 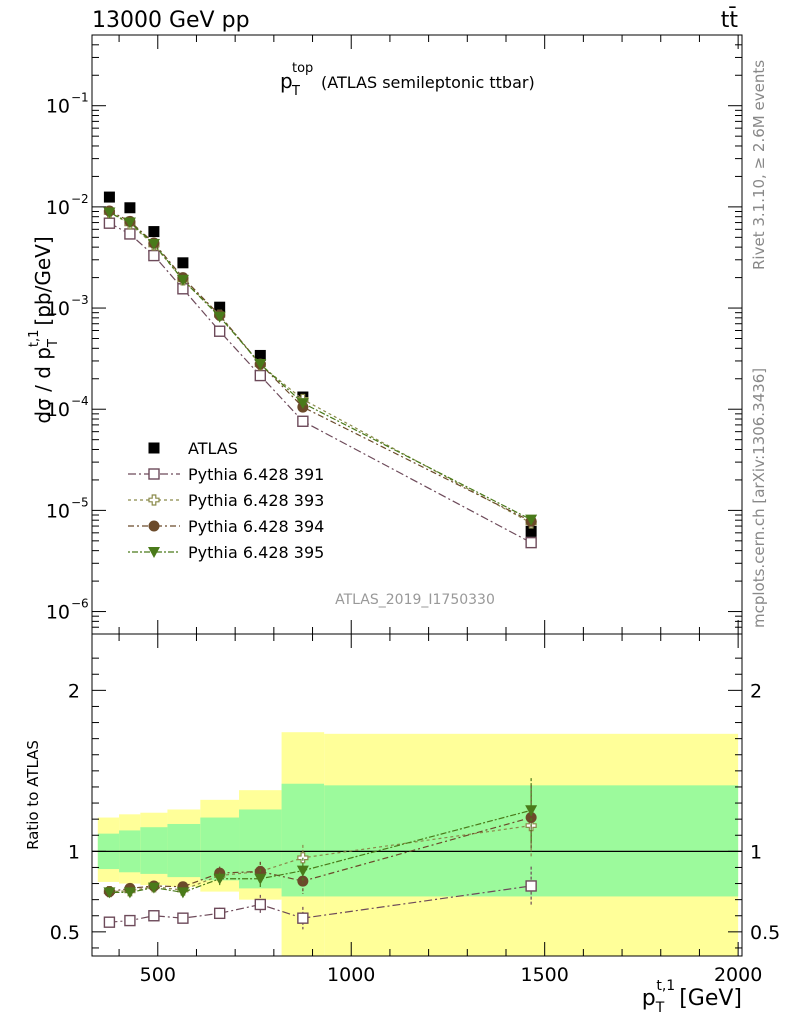 I want to click on process-label: tt̄, so click(x=730, y=20).